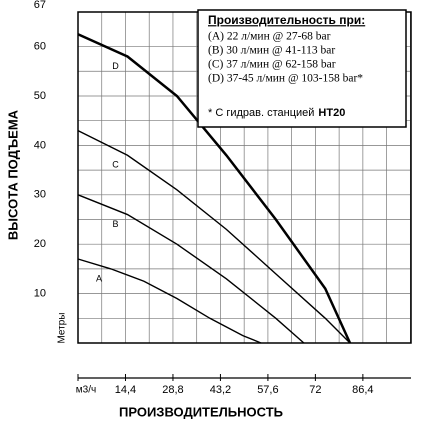 The width and height of the screenshot is (422, 431). I want to click on x-axis-title: ПРОИЗВОДИТЕЛЬНОСТЬ, so click(201, 411).